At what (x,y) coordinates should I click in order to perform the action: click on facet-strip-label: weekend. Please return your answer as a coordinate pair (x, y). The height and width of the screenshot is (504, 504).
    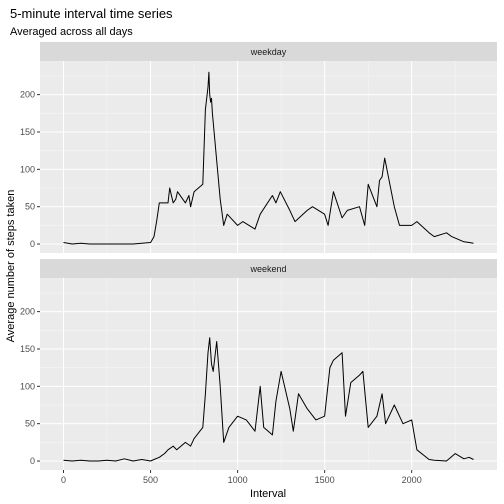
    Looking at the image, I should click on (267, 269).